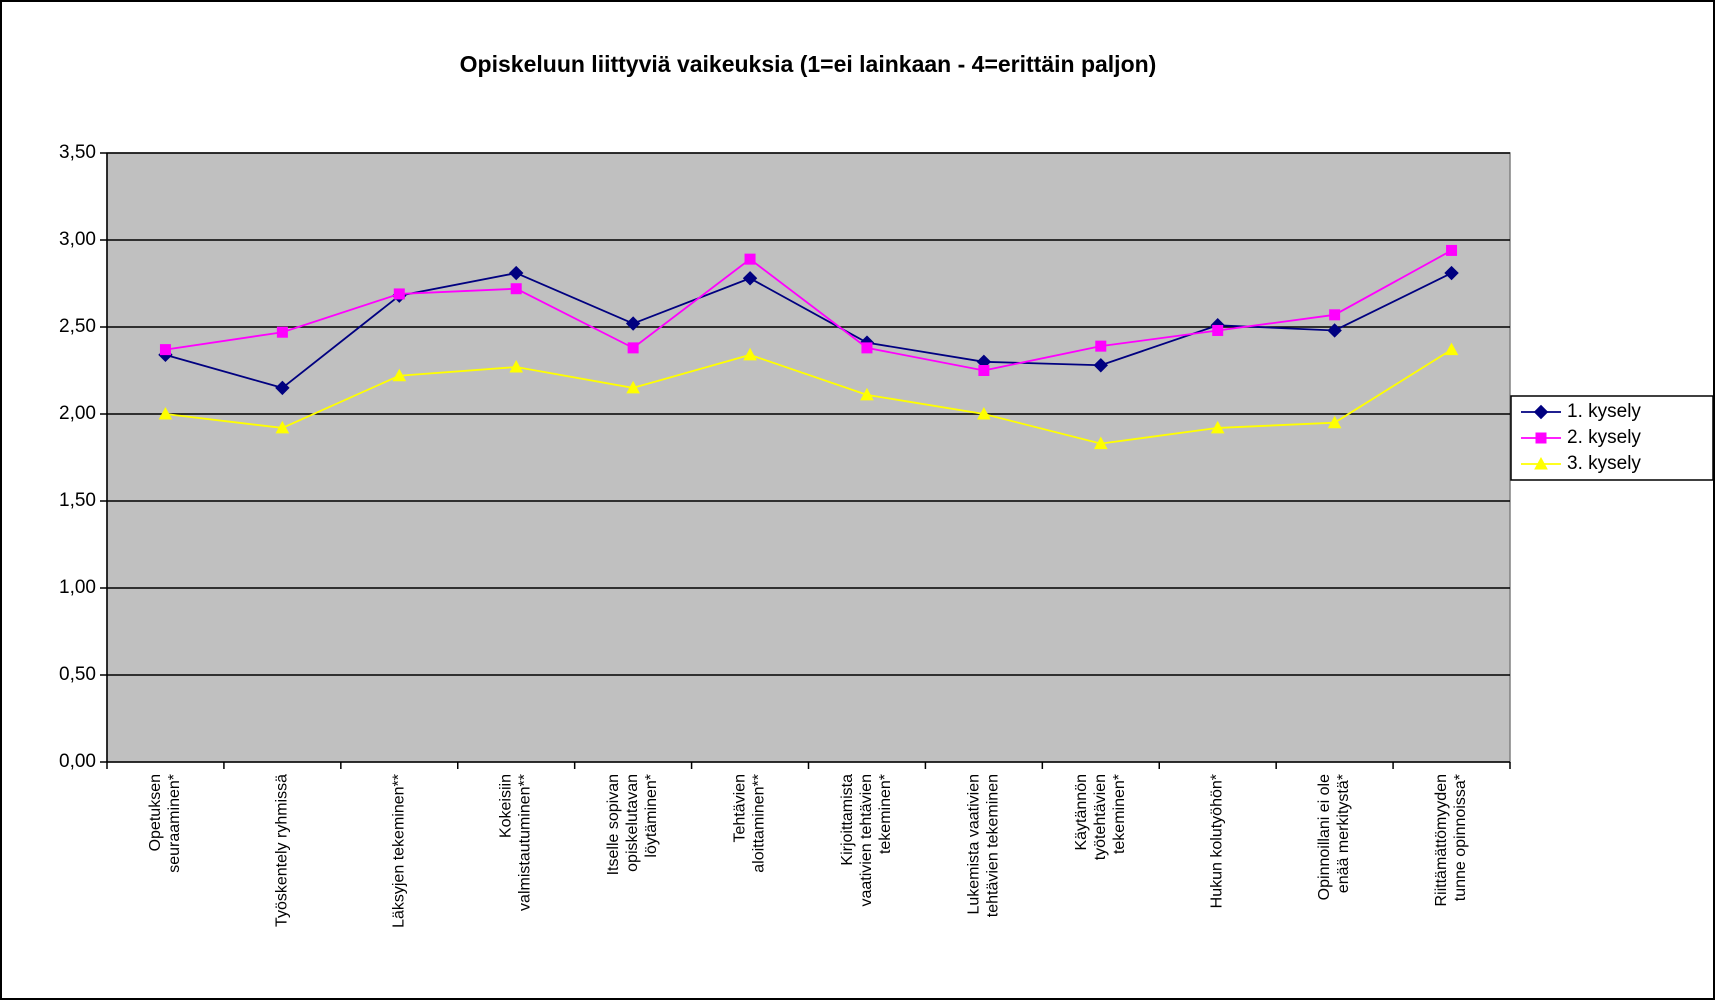 The image size is (1715, 1000). What do you see at coordinates (1334, 837) in the screenshot?
I see `x-tick-label: Opinnoillani ei ole enää merkitystä*` at bounding box center [1334, 837].